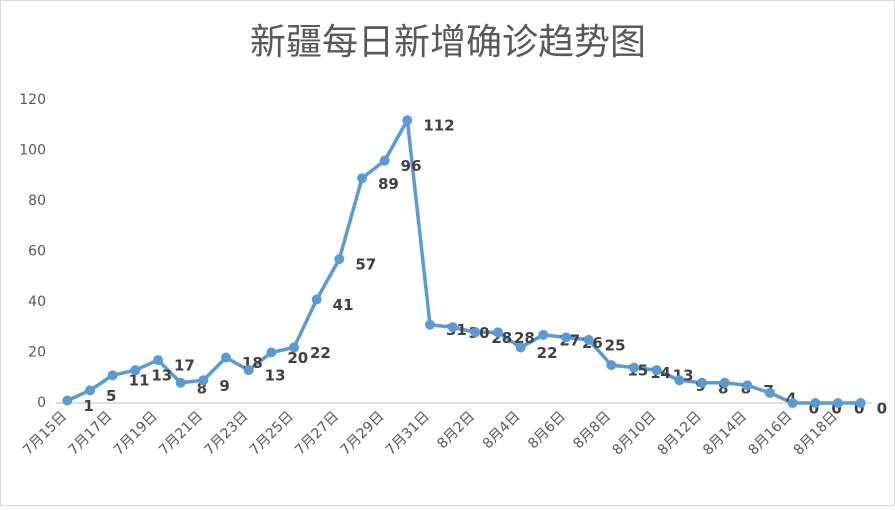 This screenshot has height=510, width=895. Describe the element at coordinates (88, 406) in the screenshot. I see `data-label: 1` at that location.